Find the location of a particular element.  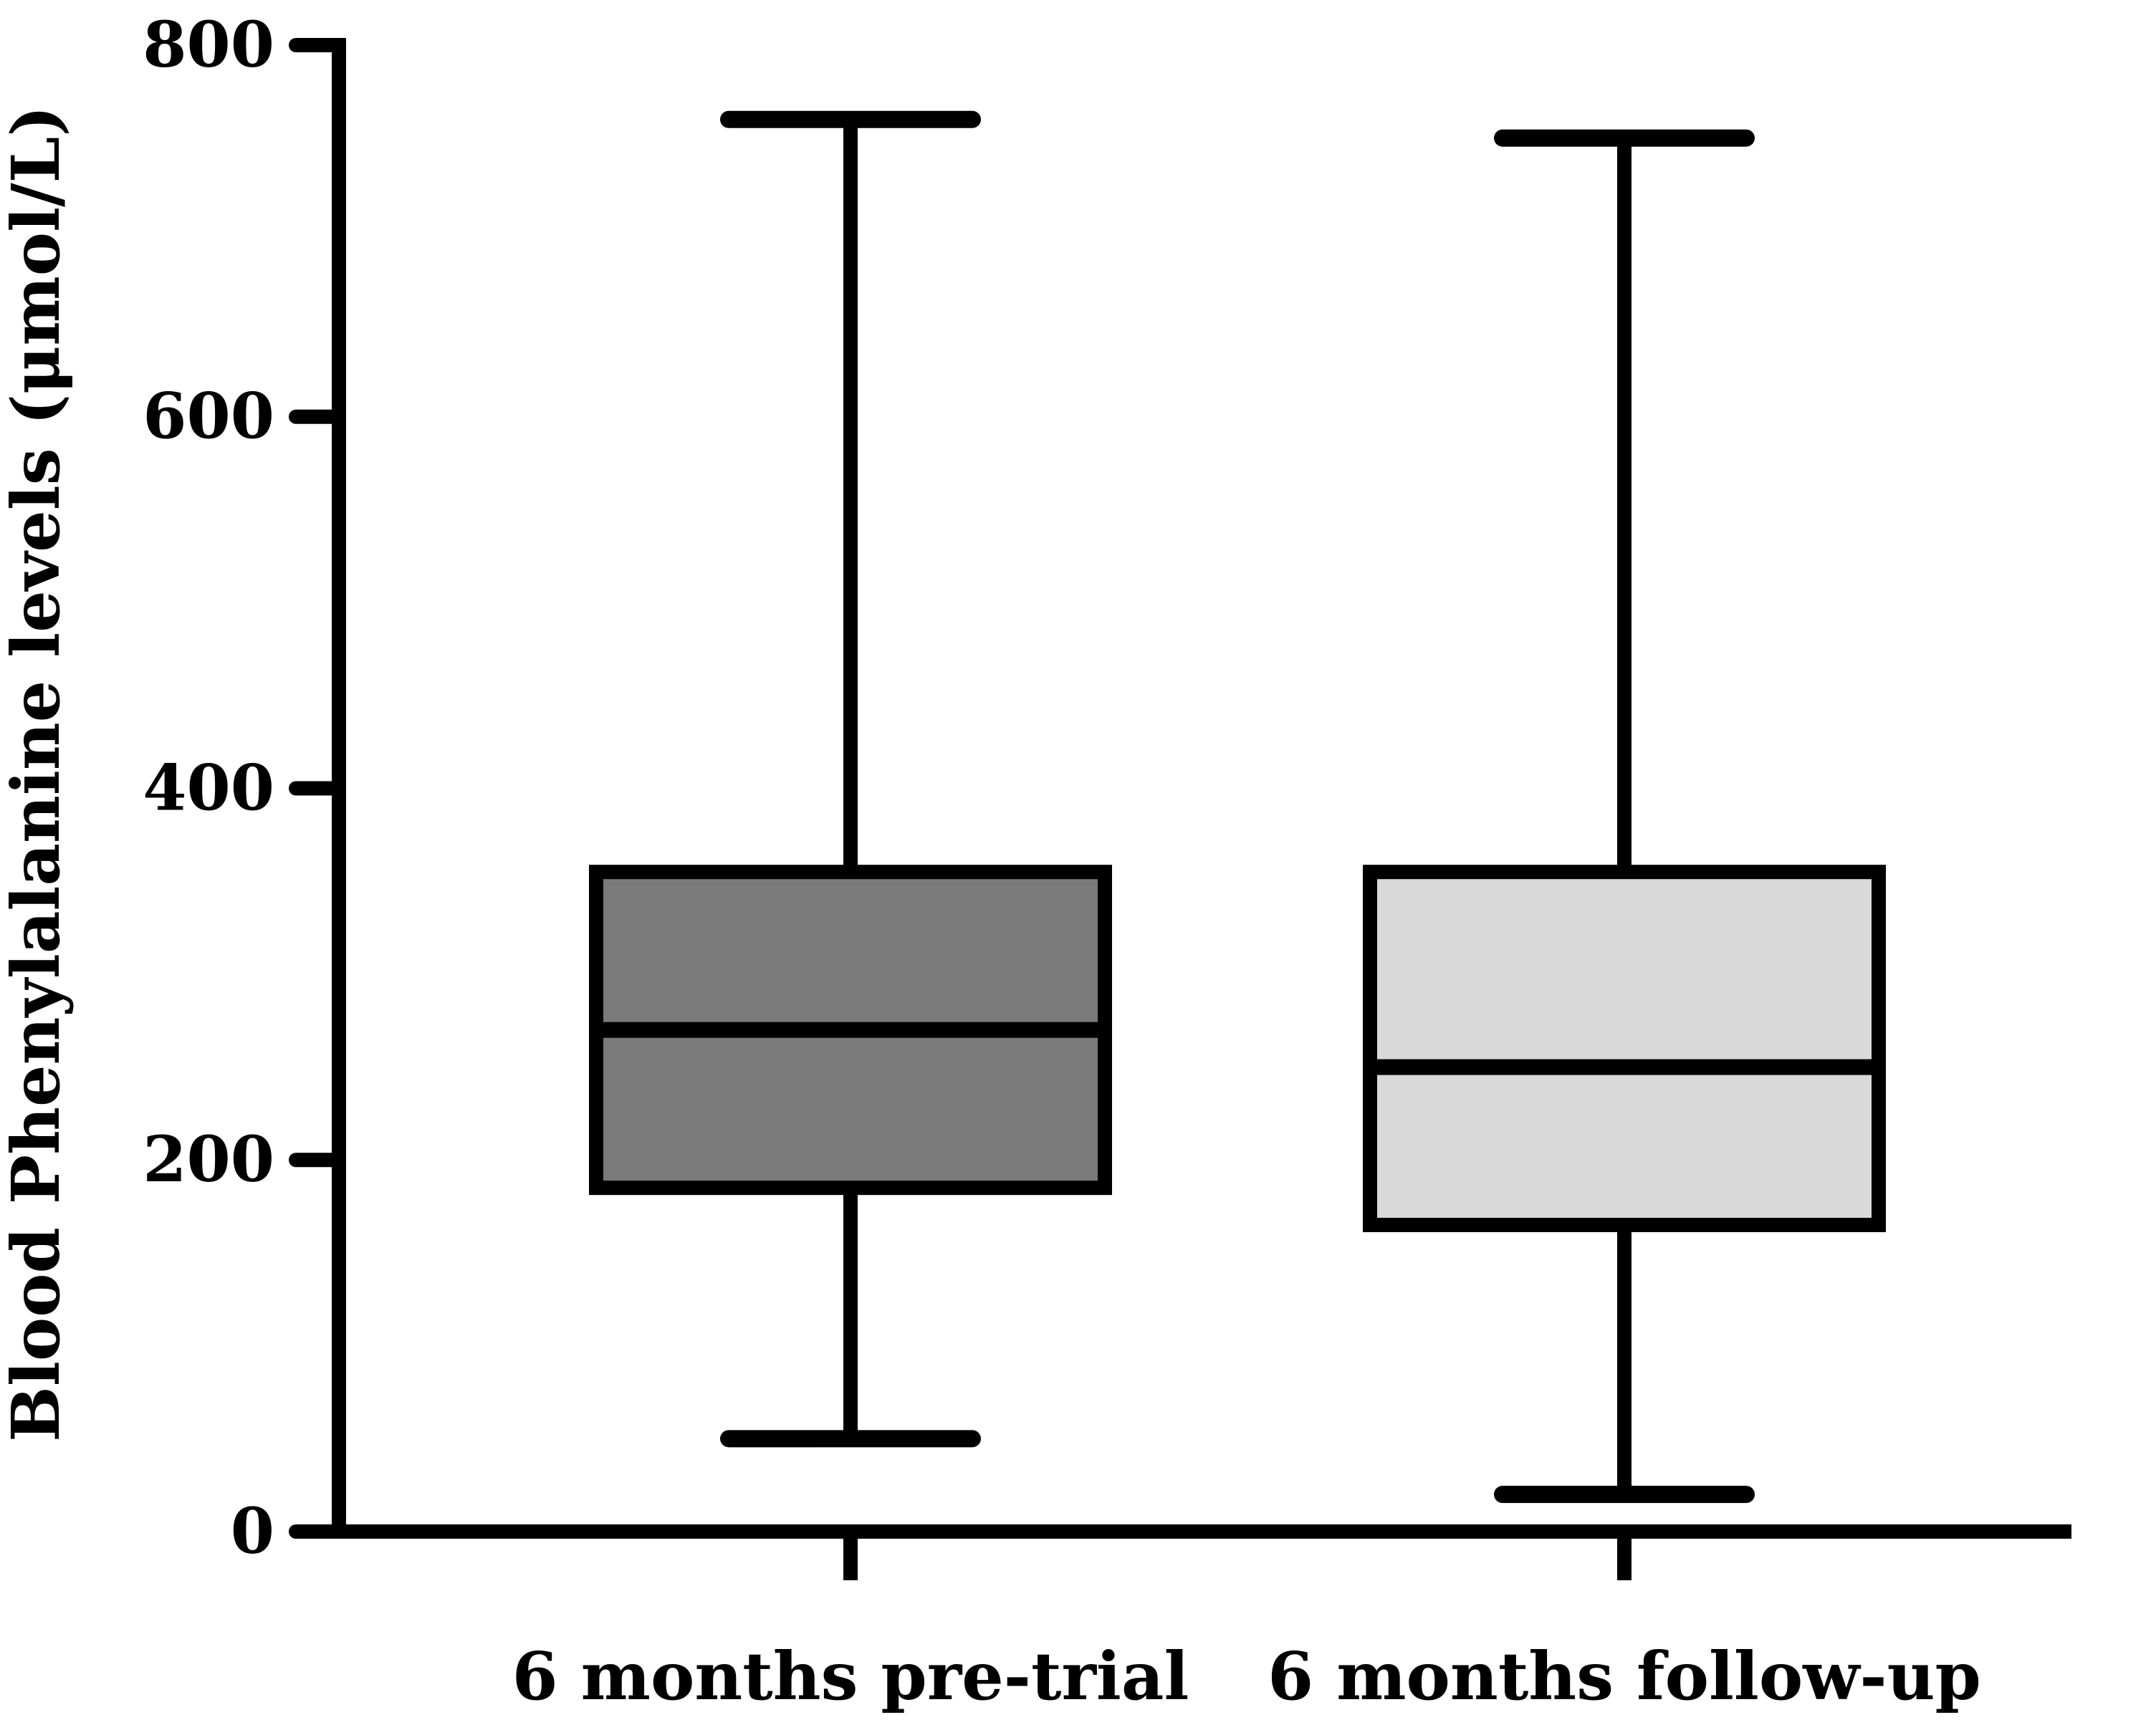

x-category-label-series-1: 6 months pre-trial is located at coordinates (850, 1676).